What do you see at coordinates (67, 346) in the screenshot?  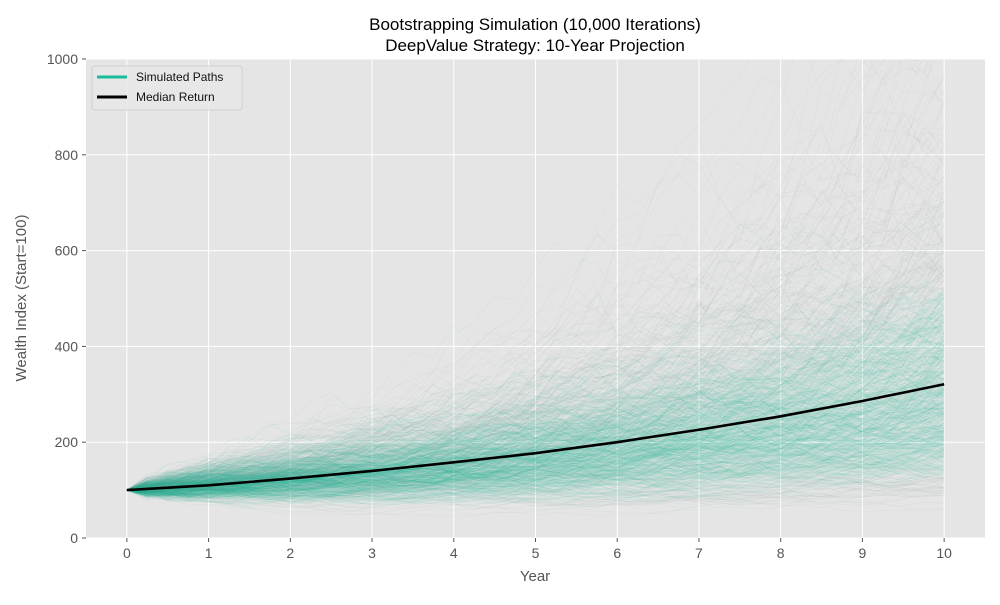 I see `y-tick-label: 400` at bounding box center [67, 346].